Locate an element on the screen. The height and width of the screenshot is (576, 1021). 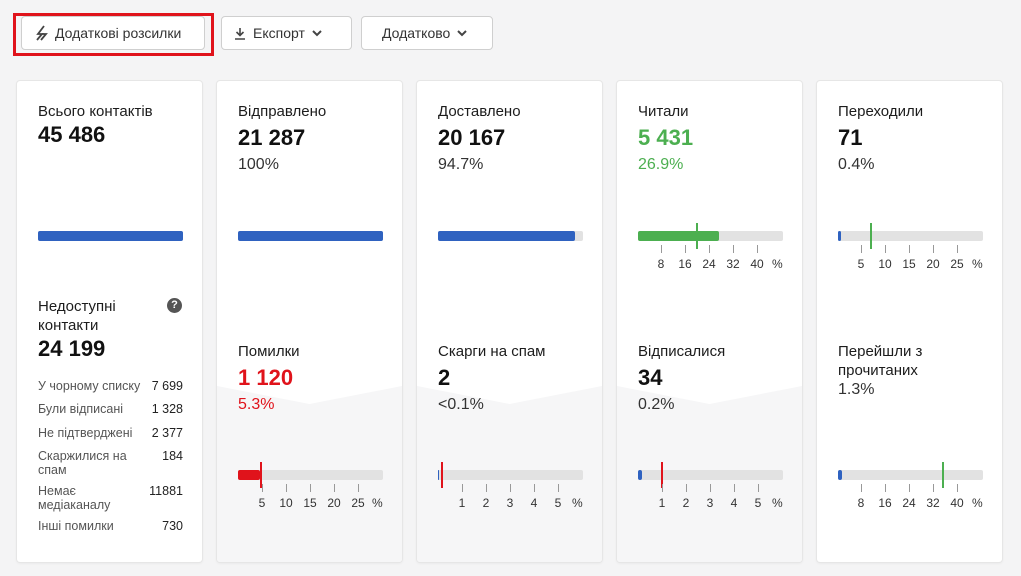
ctor-label: Перейшли з прочитаних is located at coordinates (880, 361).